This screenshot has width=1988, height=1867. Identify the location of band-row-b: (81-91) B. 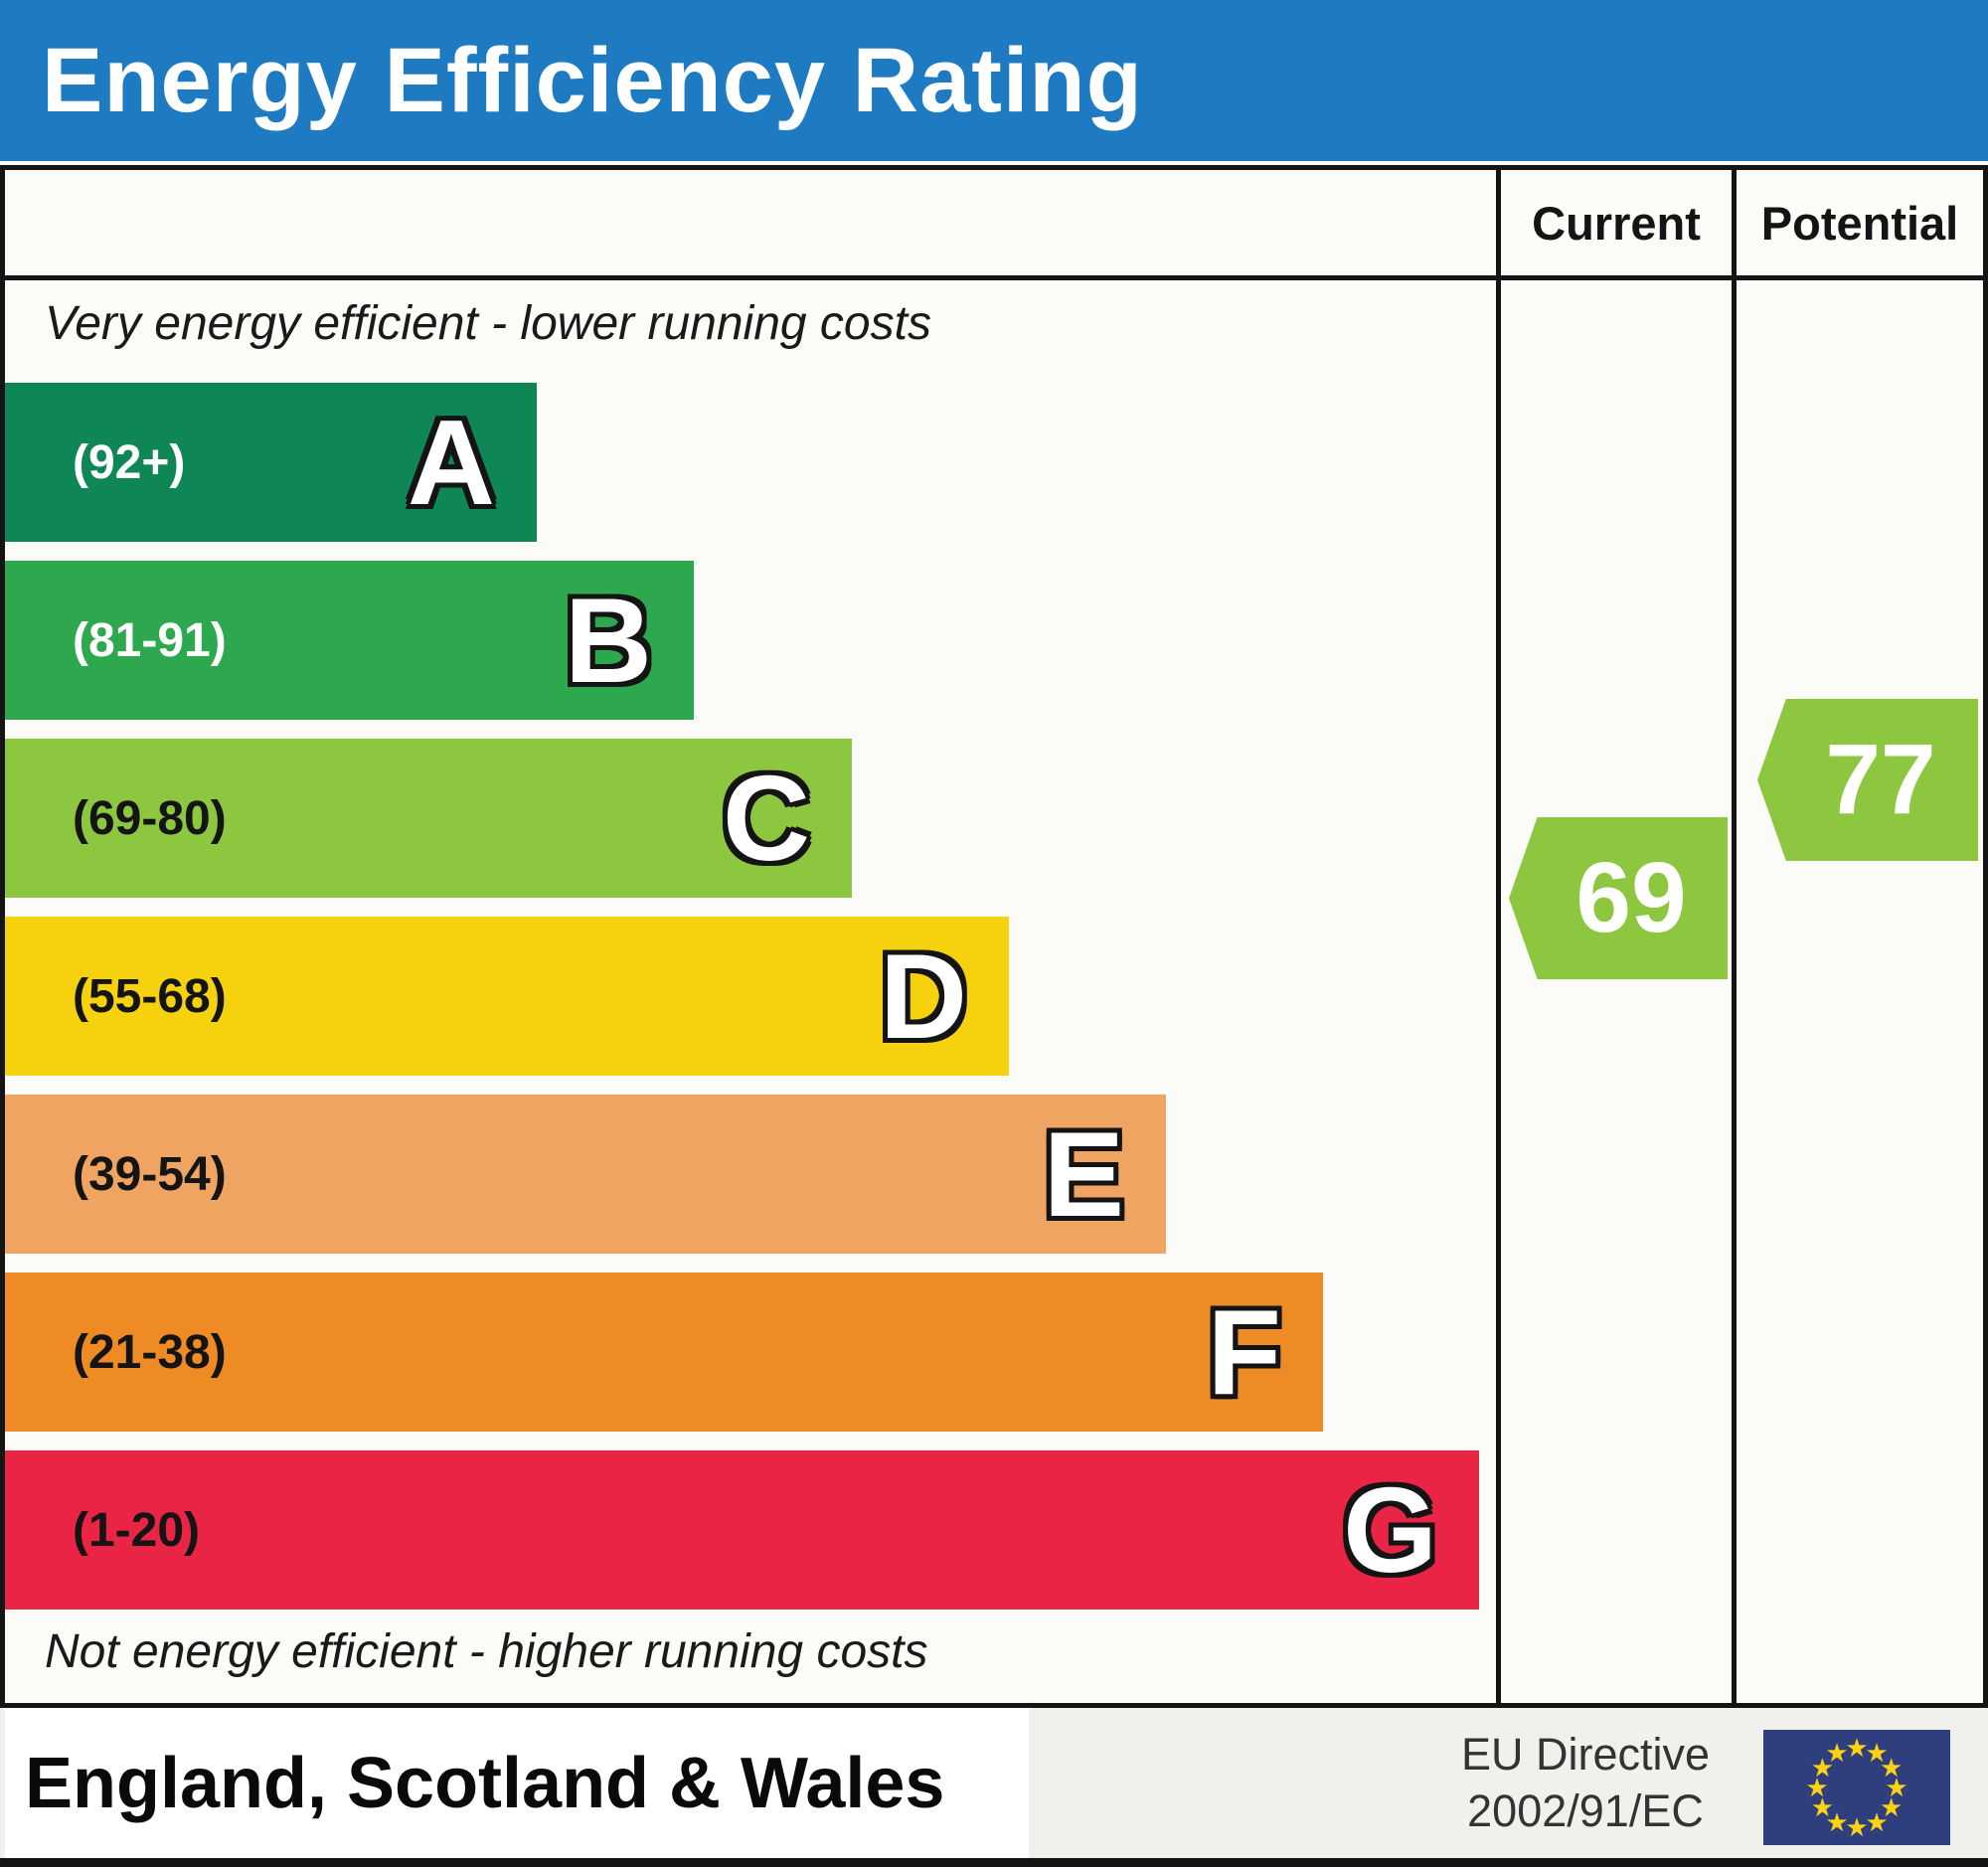
(349, 640).